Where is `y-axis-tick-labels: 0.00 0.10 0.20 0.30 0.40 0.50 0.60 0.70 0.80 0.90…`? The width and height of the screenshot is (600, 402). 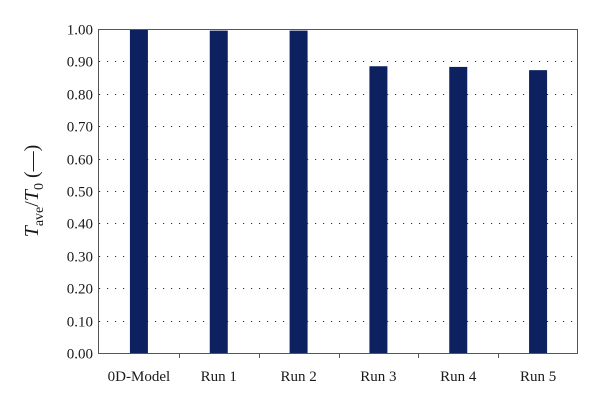 y-axis-tick-labels: 0.00 0.10 0.20 0.30 0.40 0.50 0.60 0.70 0.80 0.90… is located at coordinates (80, 193).